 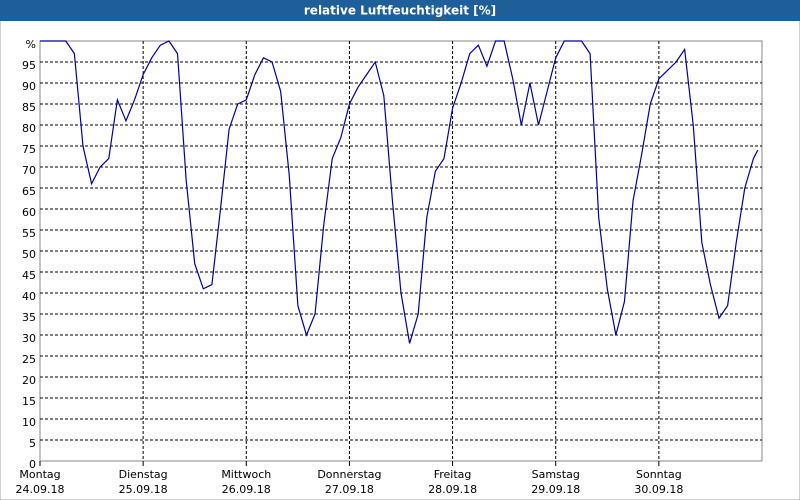 What do you see at coordinates (29, 170) in the screenshot?
I see `y-tick-label: 70` at bounding box center [29, 170].